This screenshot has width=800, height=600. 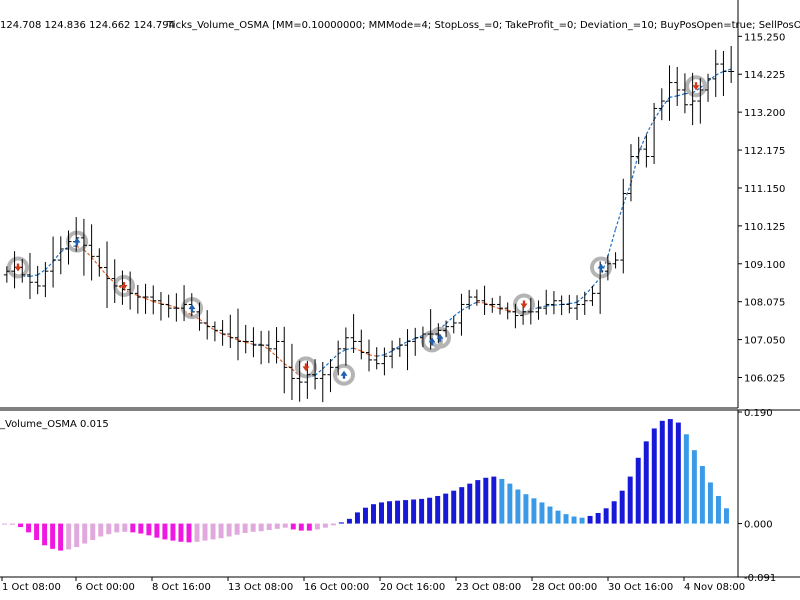 What do you see at coordinates (758, 413) in the screenshot?
I see `indicator-tick-label: 0.190` at bounding box center [758, 413].